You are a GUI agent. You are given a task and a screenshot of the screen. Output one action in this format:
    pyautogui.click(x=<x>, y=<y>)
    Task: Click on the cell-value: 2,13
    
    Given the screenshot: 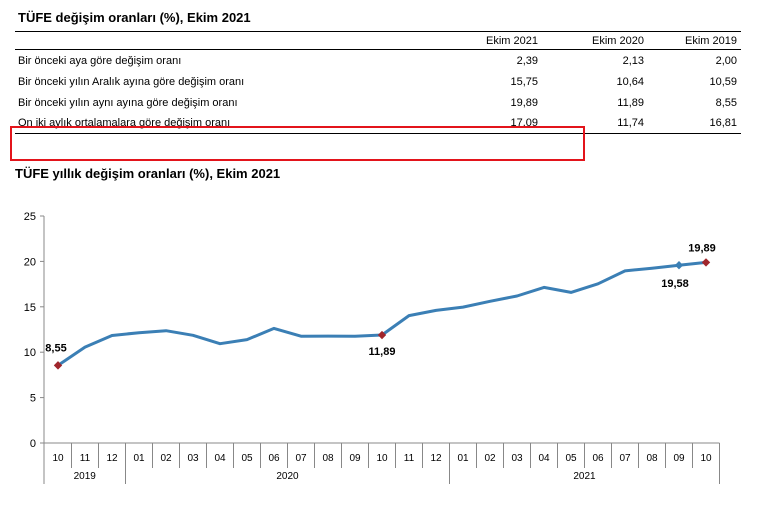 What is the action you would take?
    pyautogui.click(x=633, y=60)
    